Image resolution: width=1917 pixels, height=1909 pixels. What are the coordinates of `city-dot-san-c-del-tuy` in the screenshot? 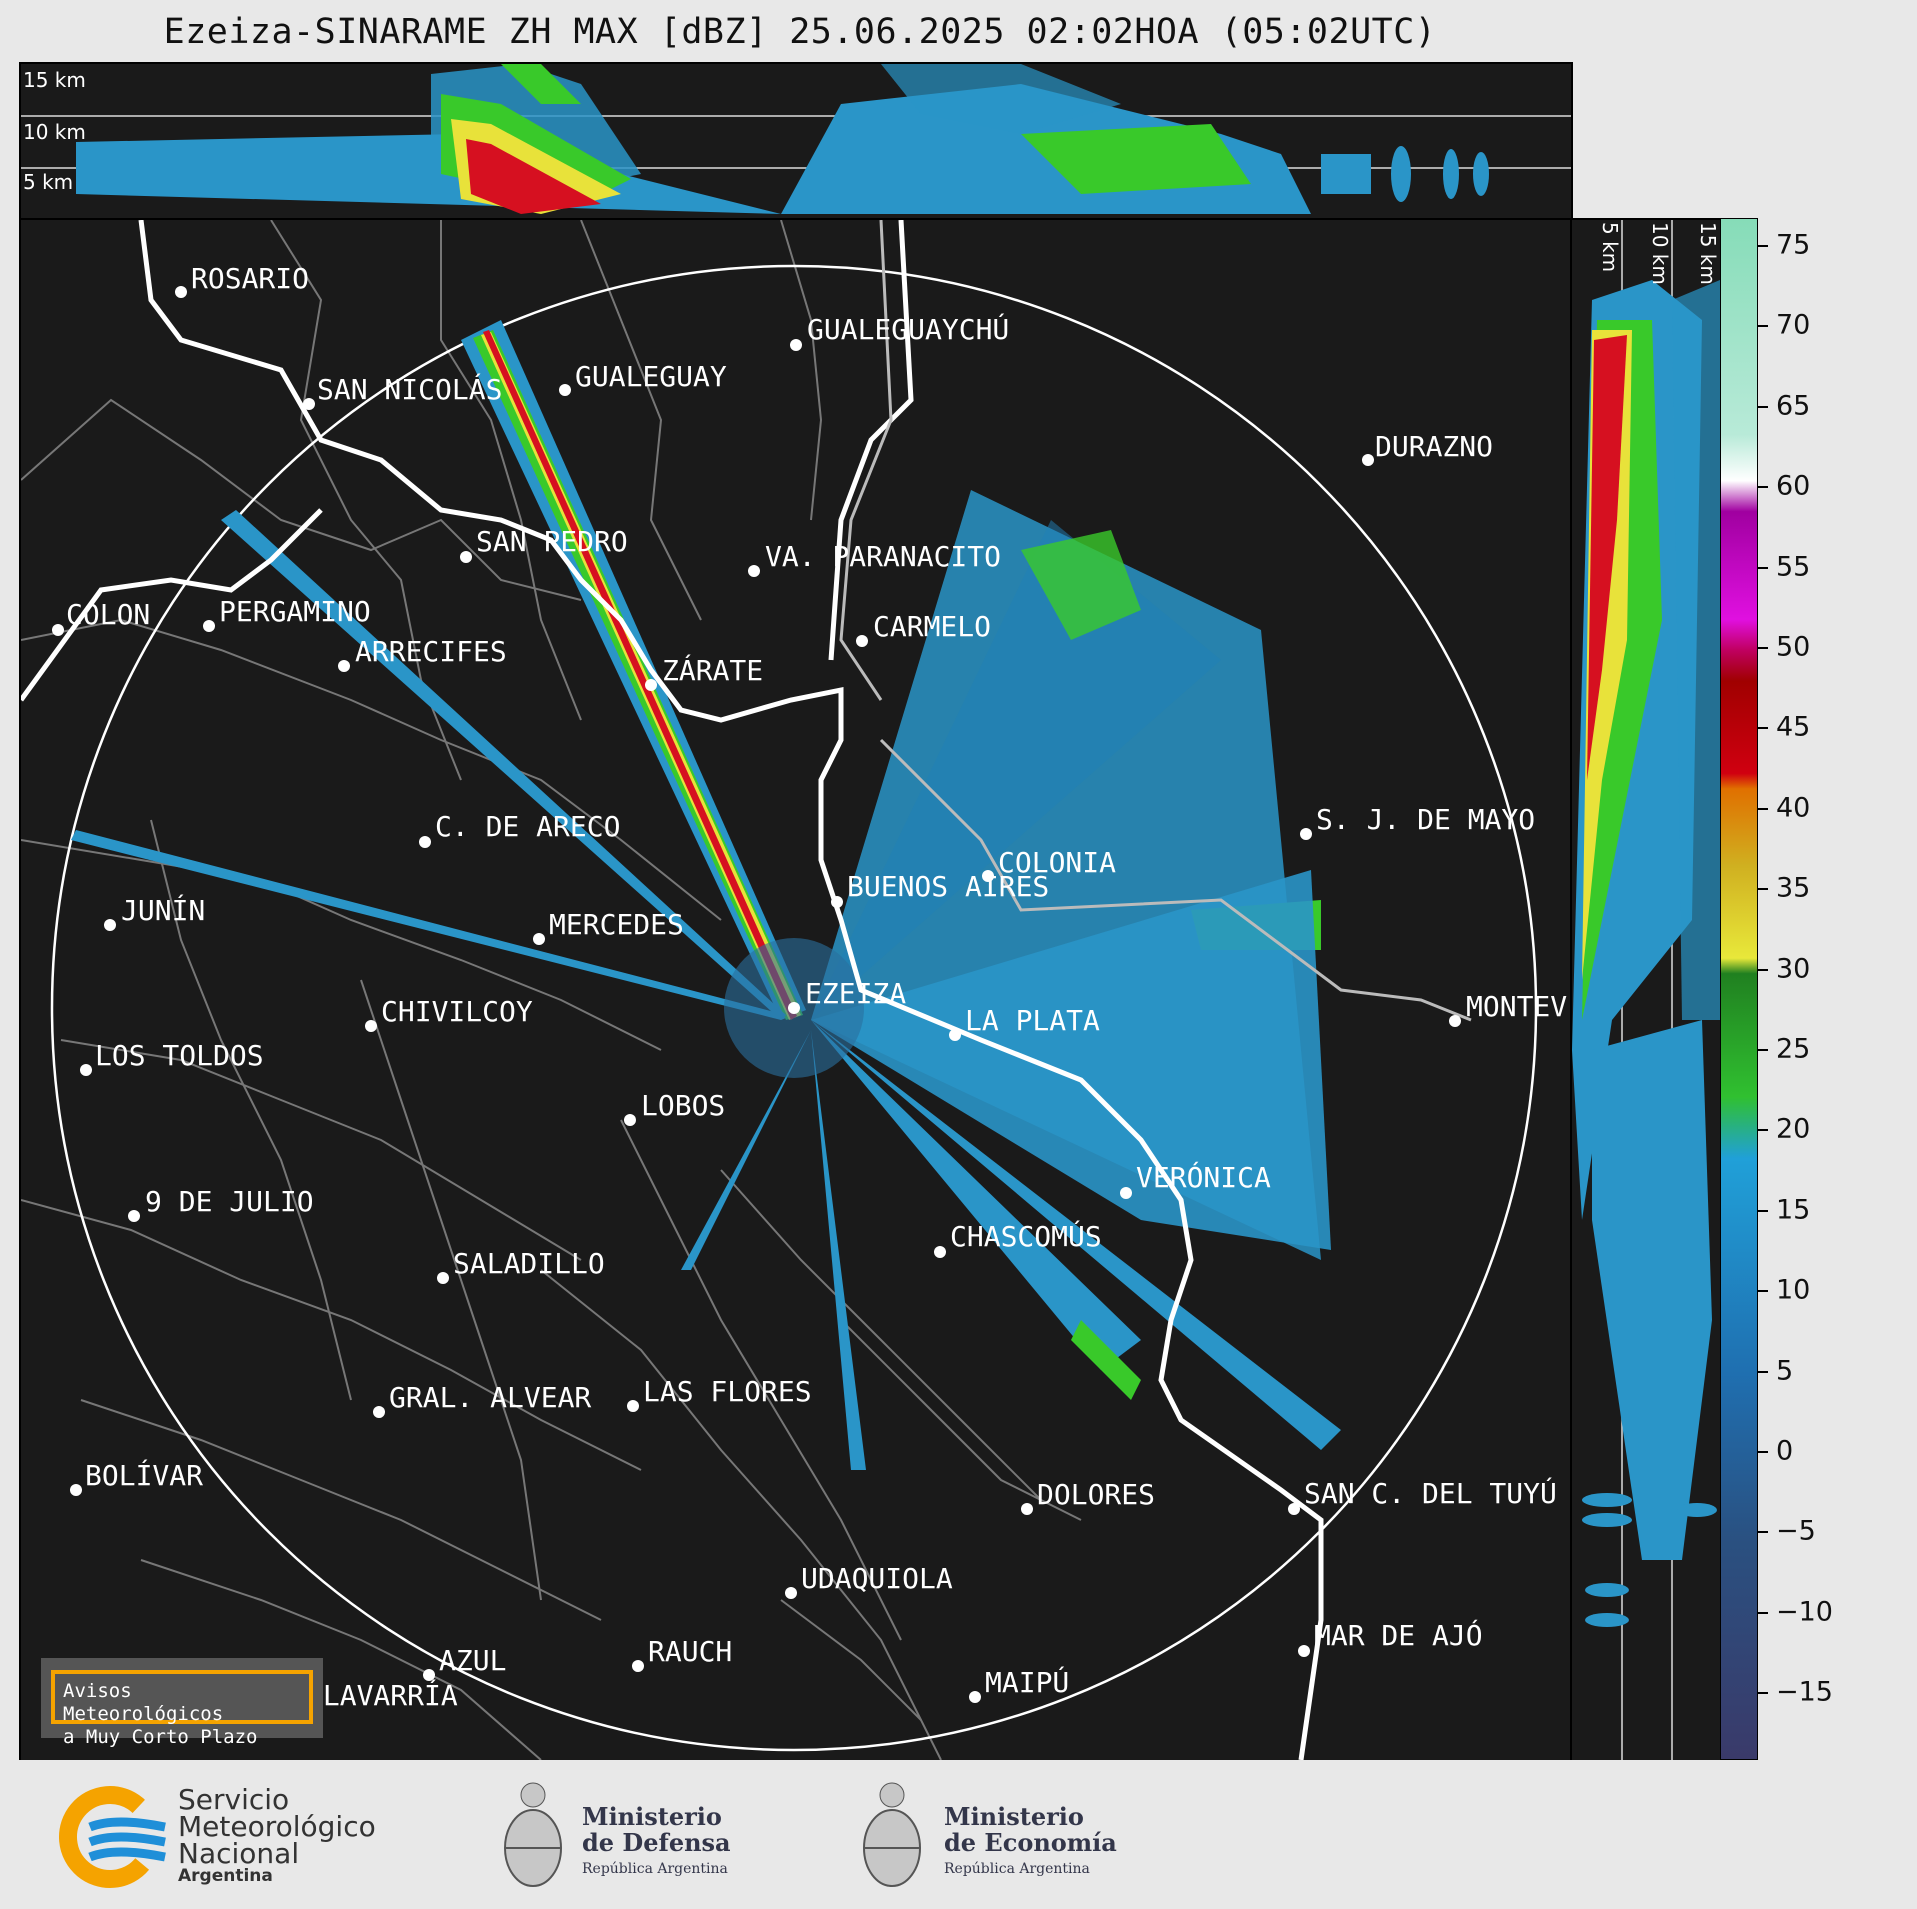 It's located at (1294, 1509).